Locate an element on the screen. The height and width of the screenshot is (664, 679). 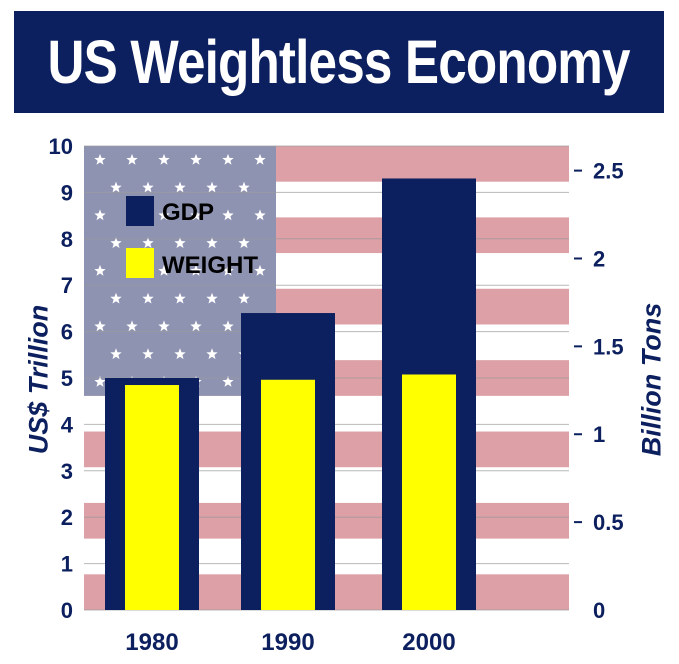
legend: GDP WEIGHT is located at coordinates (192, 237).